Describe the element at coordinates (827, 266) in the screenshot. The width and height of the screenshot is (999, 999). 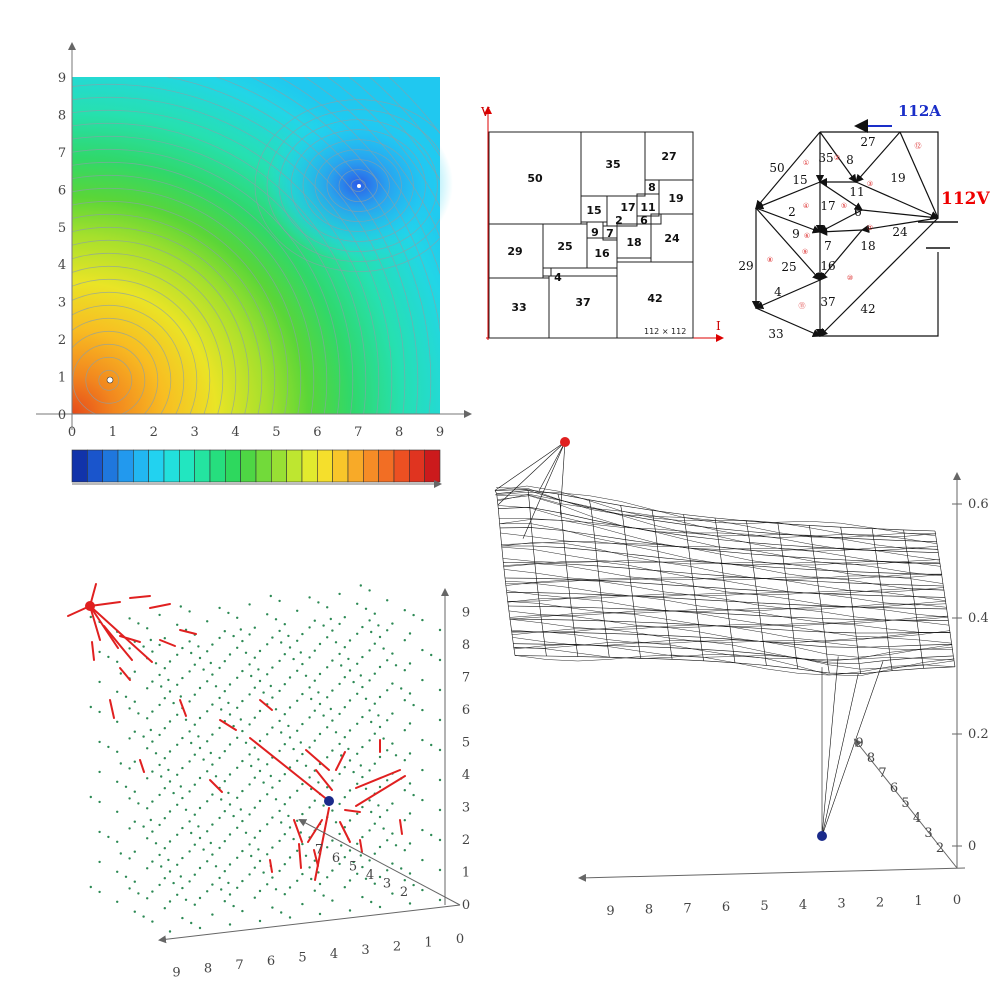
I see `network-edge-label: 16` at that location.